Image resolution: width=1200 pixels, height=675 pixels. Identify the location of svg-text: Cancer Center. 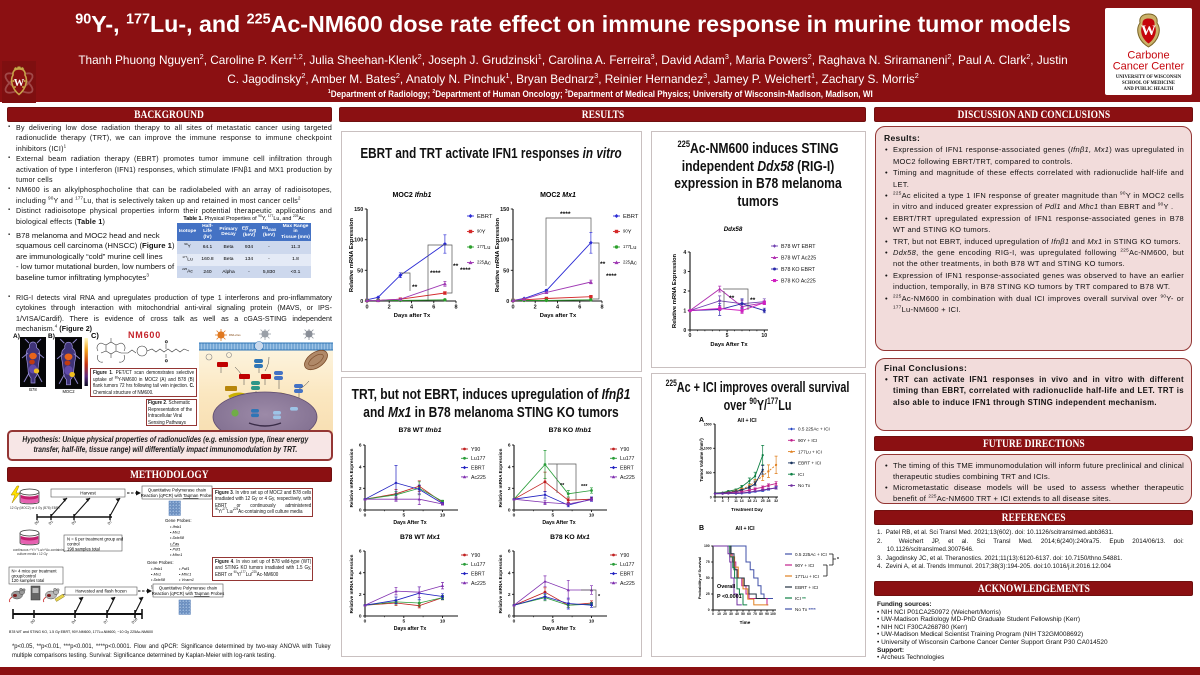
(1149, 67).